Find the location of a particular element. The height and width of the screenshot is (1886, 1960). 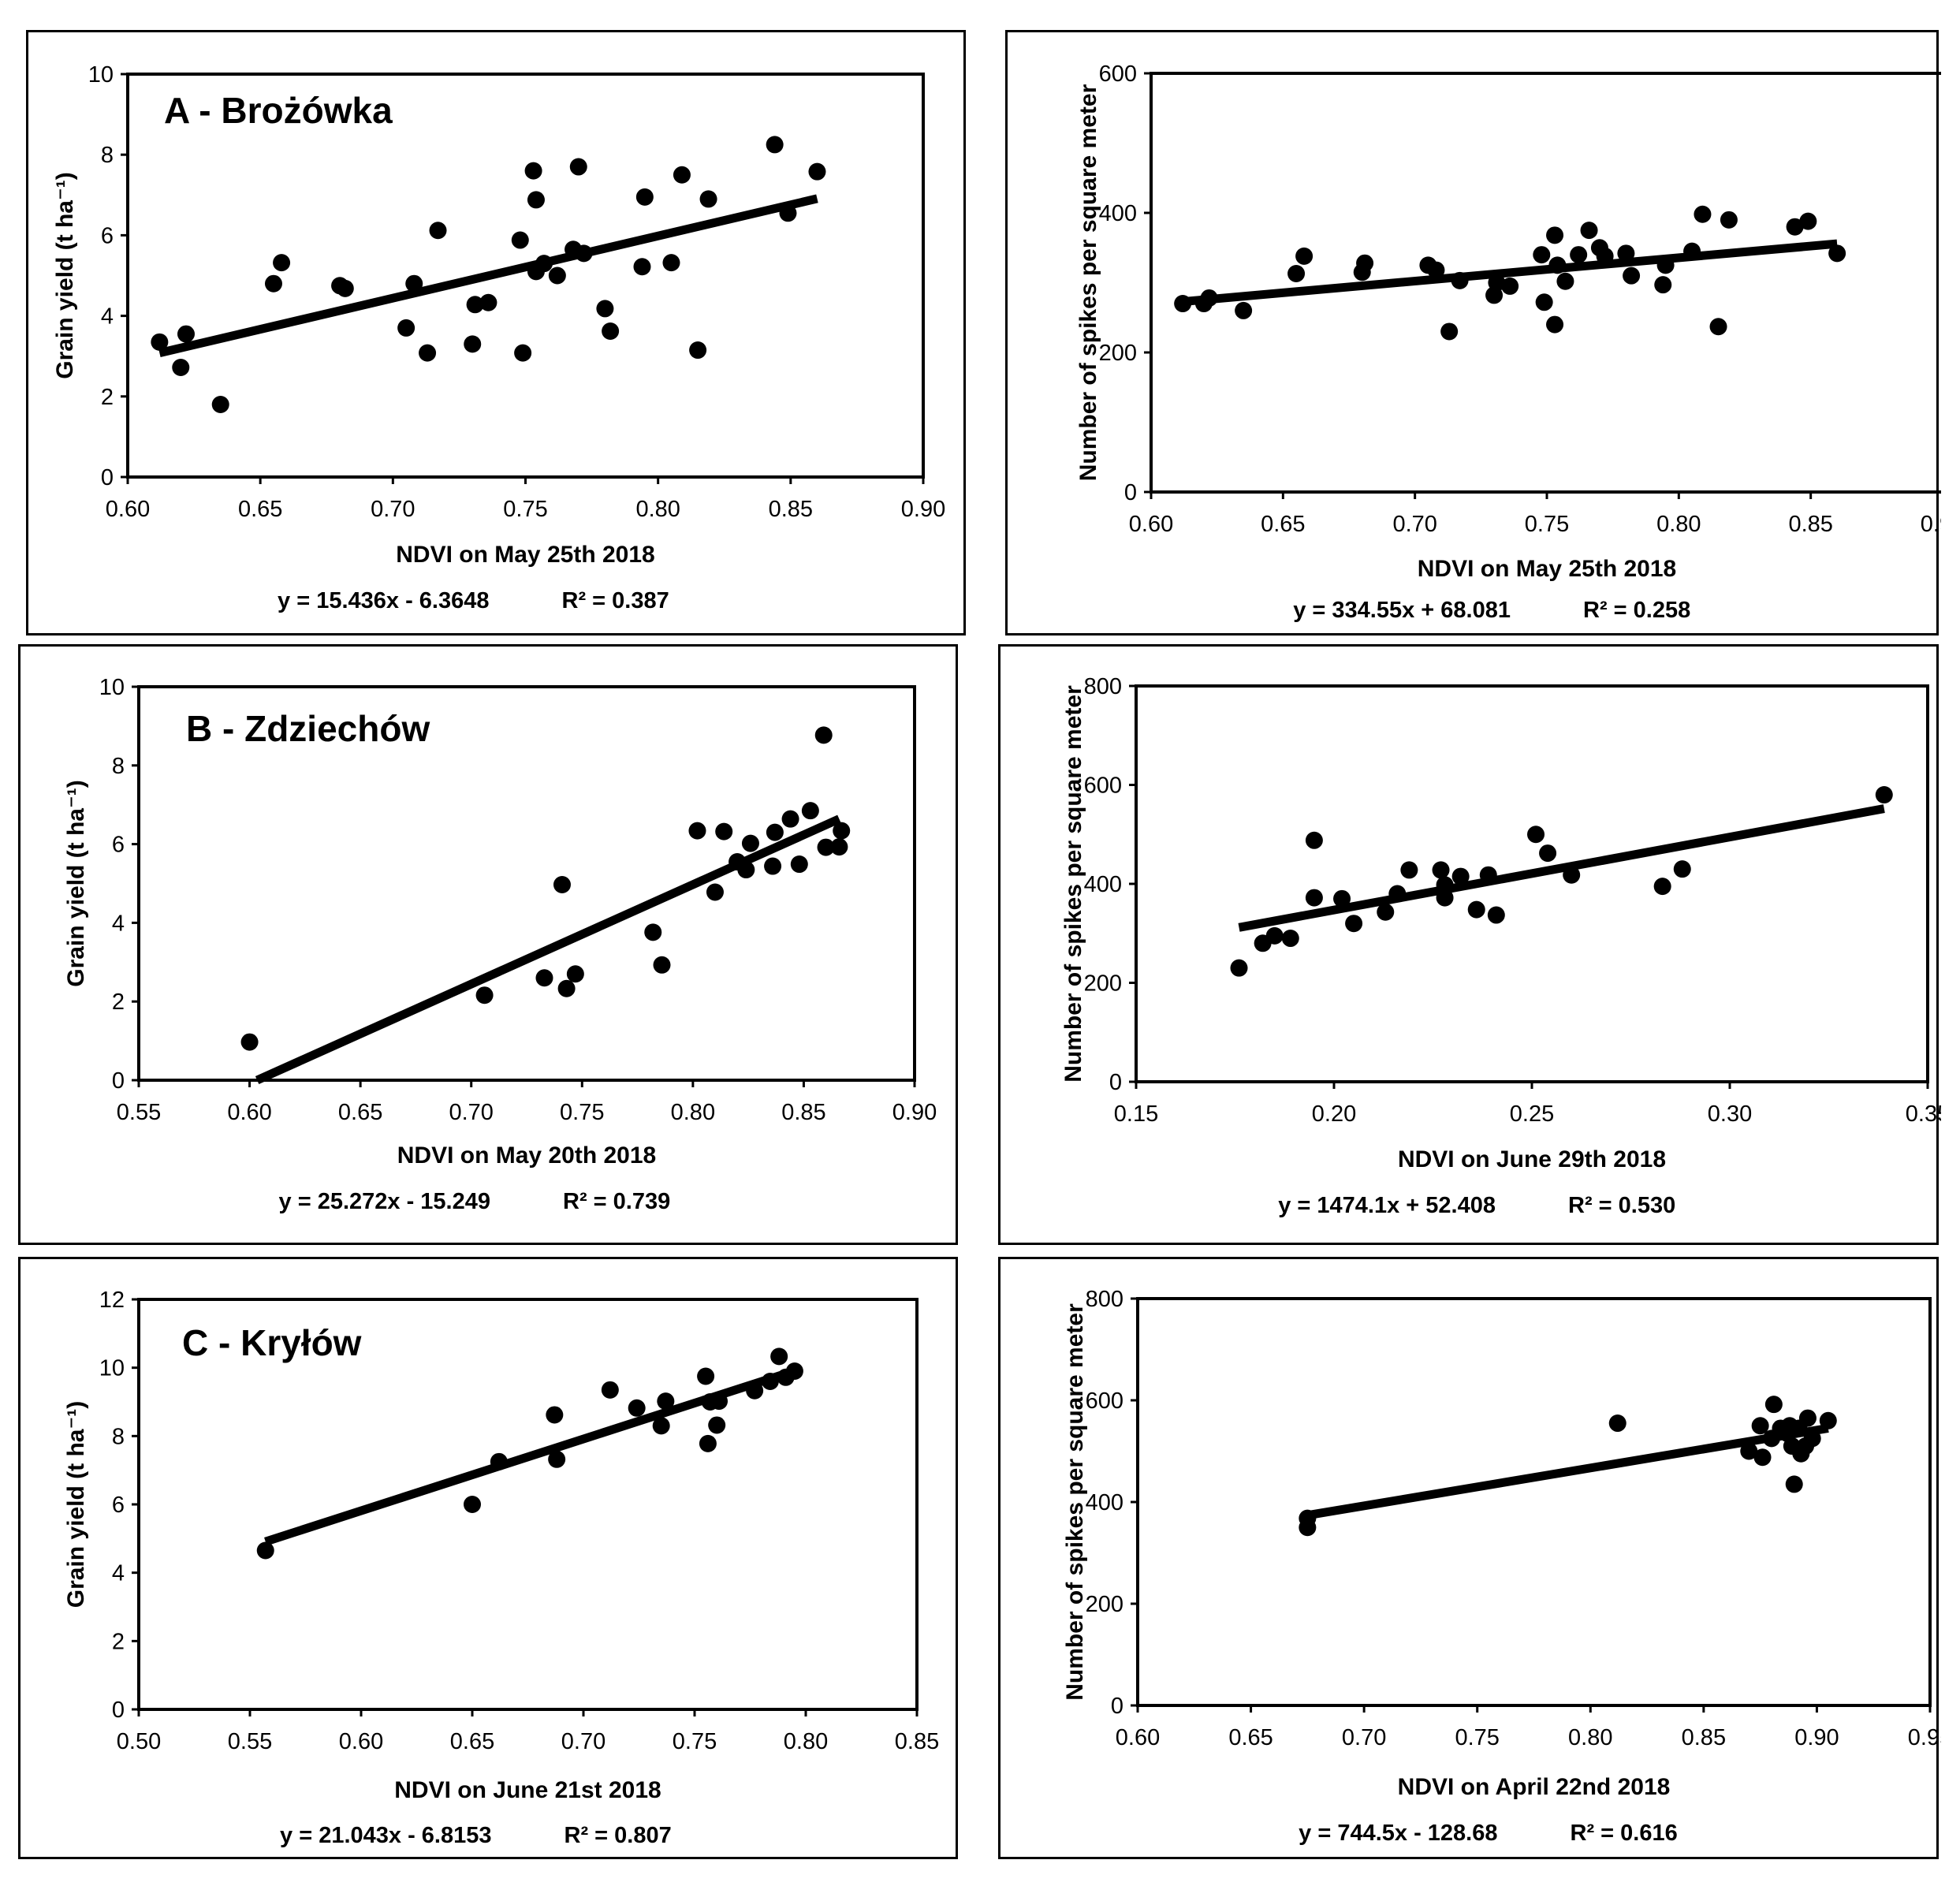

x-tick-label: 0.55 is located at coordinates (139, 1112).